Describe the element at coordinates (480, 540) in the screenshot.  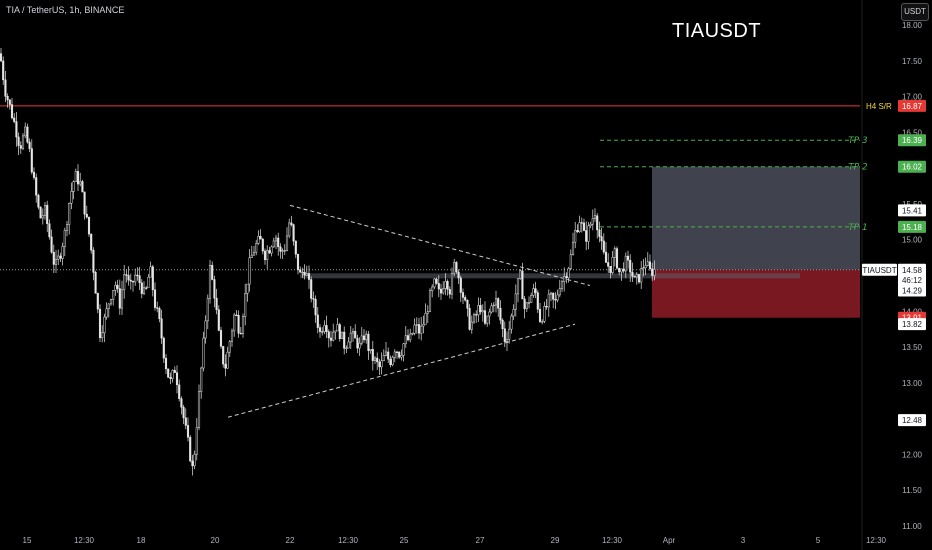
I see `x-tick-label: 27` at that location.